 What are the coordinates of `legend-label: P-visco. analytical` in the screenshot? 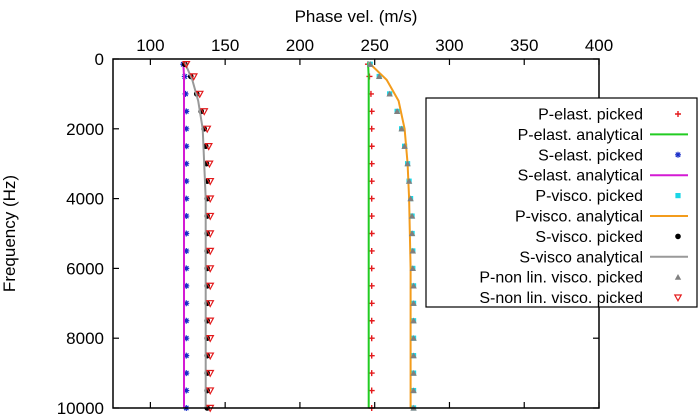 It's located at (579, 217).